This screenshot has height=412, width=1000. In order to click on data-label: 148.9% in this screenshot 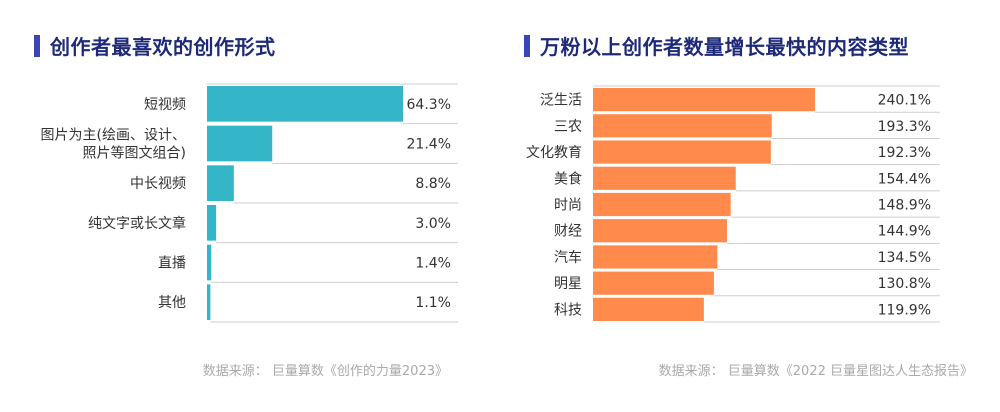, I will do `click(904, 206)`.